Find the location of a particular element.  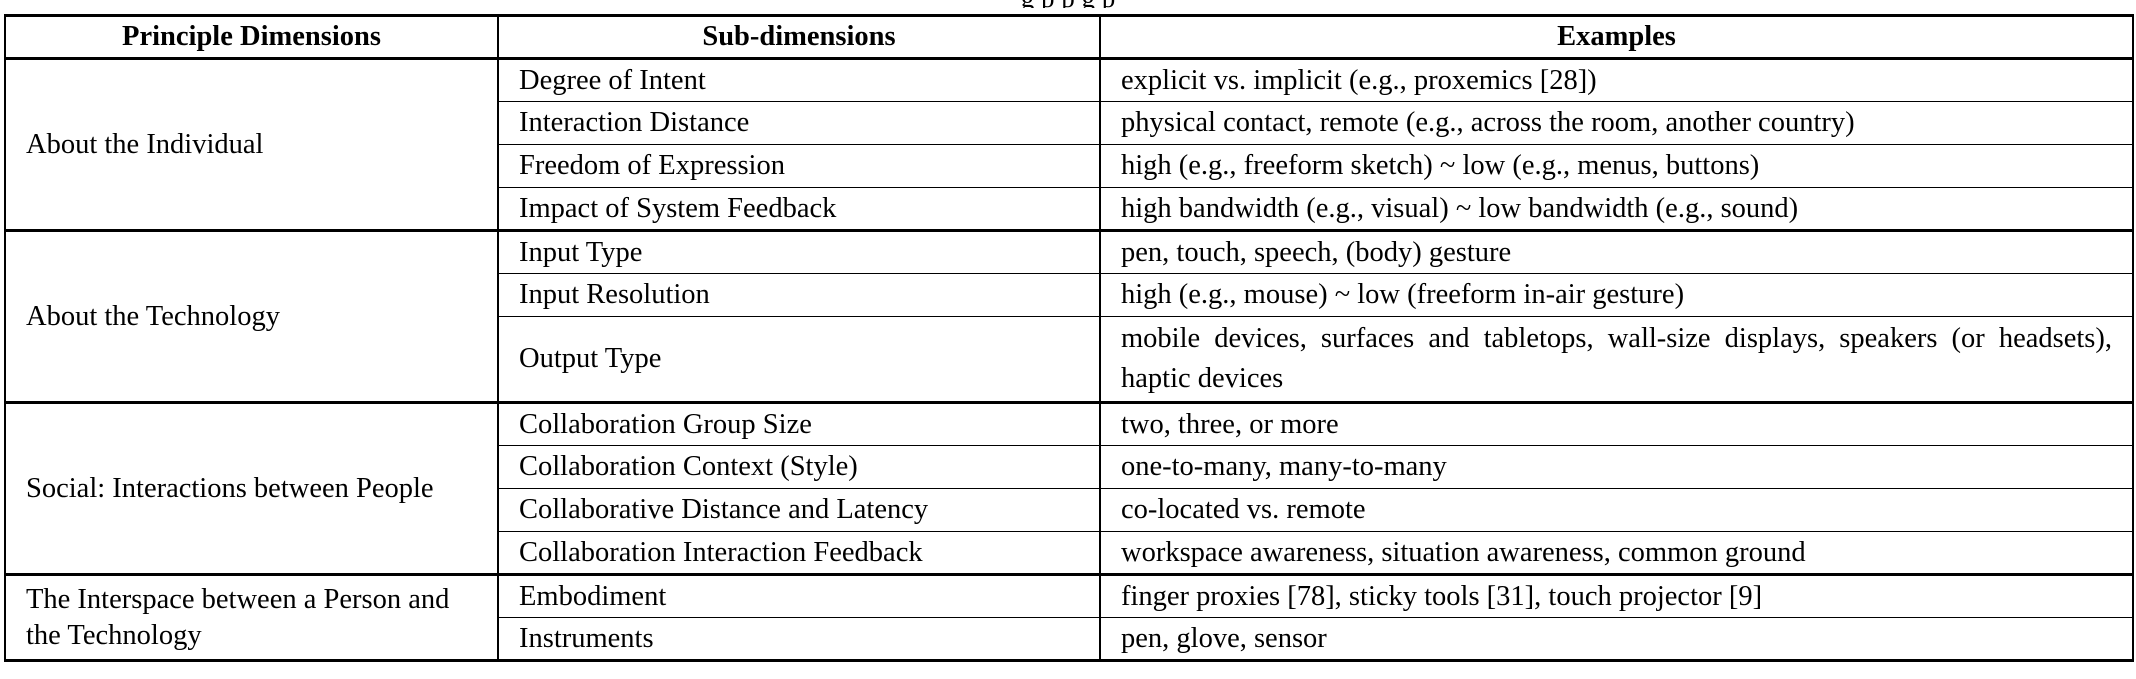

sub-dimension-cell: Output Type is located at coordinates (799, 359).